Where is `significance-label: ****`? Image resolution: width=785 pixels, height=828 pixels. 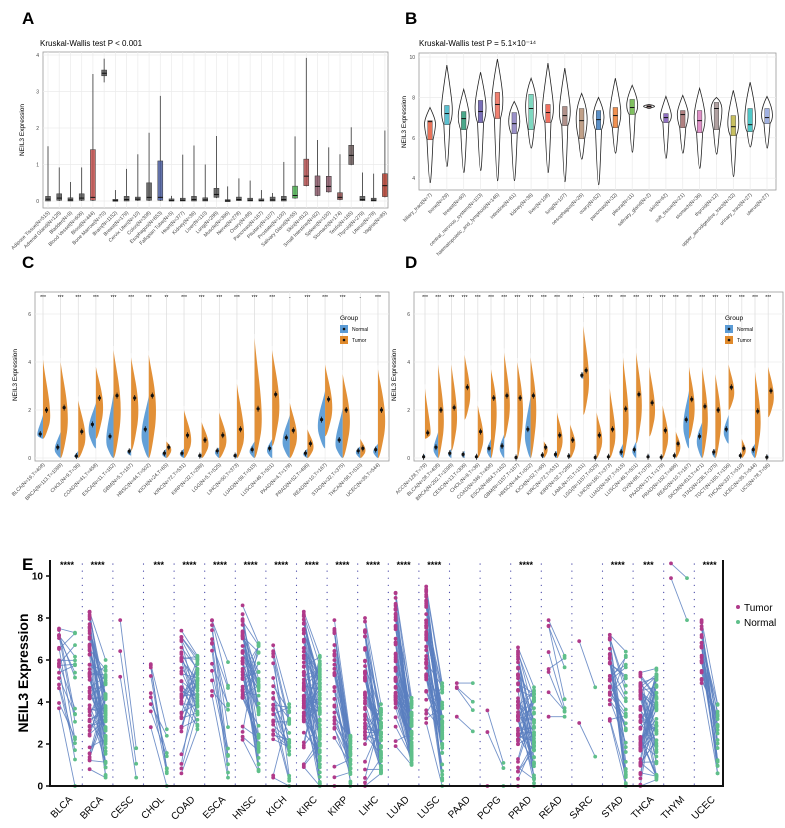
significance-label: **** is located at coordinates (434, 565).